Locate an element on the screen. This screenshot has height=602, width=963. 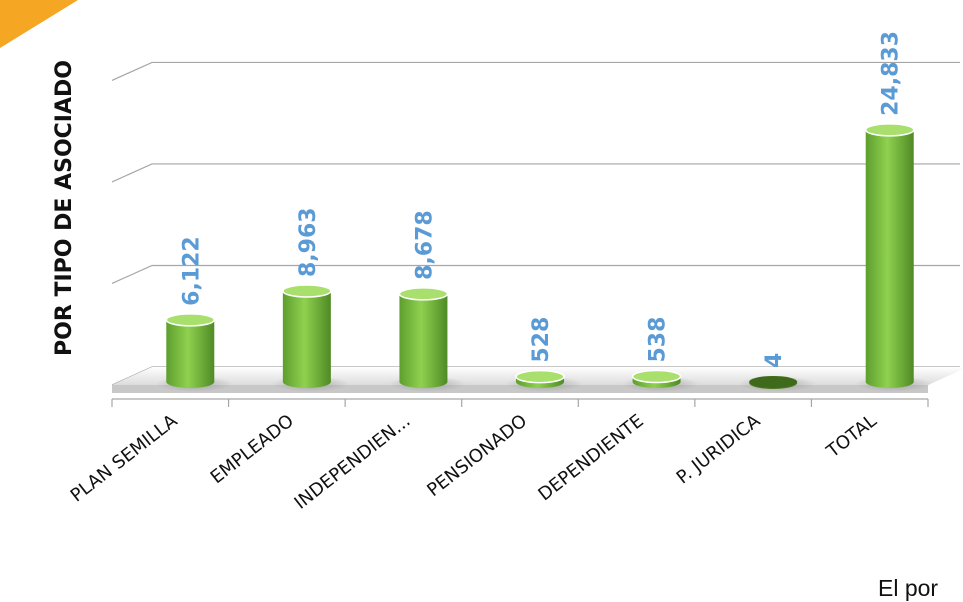
value-label: 4 is located at coordinates (774, 360).